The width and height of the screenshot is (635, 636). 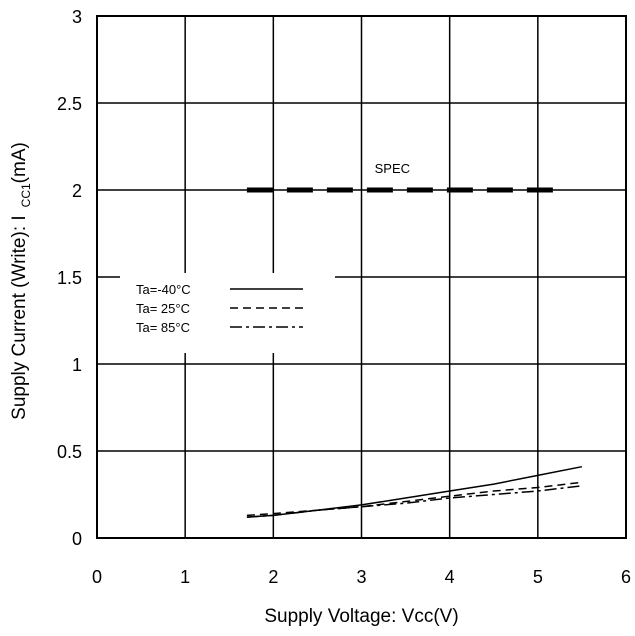 What do you see at coordinates (163, 289) in the screenshot?
I see `legend-label: Ta=-40°C` at bounding box center [163, 289].